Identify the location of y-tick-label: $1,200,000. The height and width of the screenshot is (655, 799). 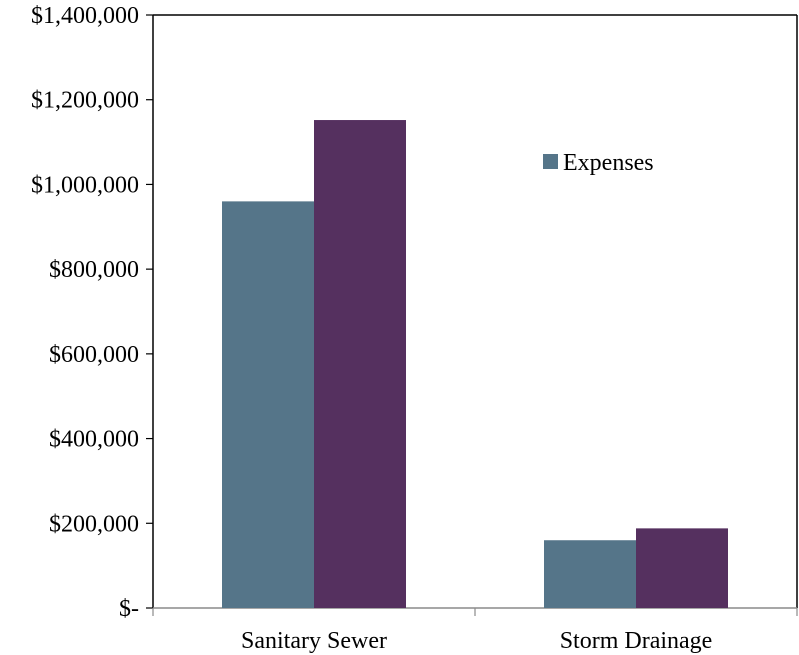
(85, 101).